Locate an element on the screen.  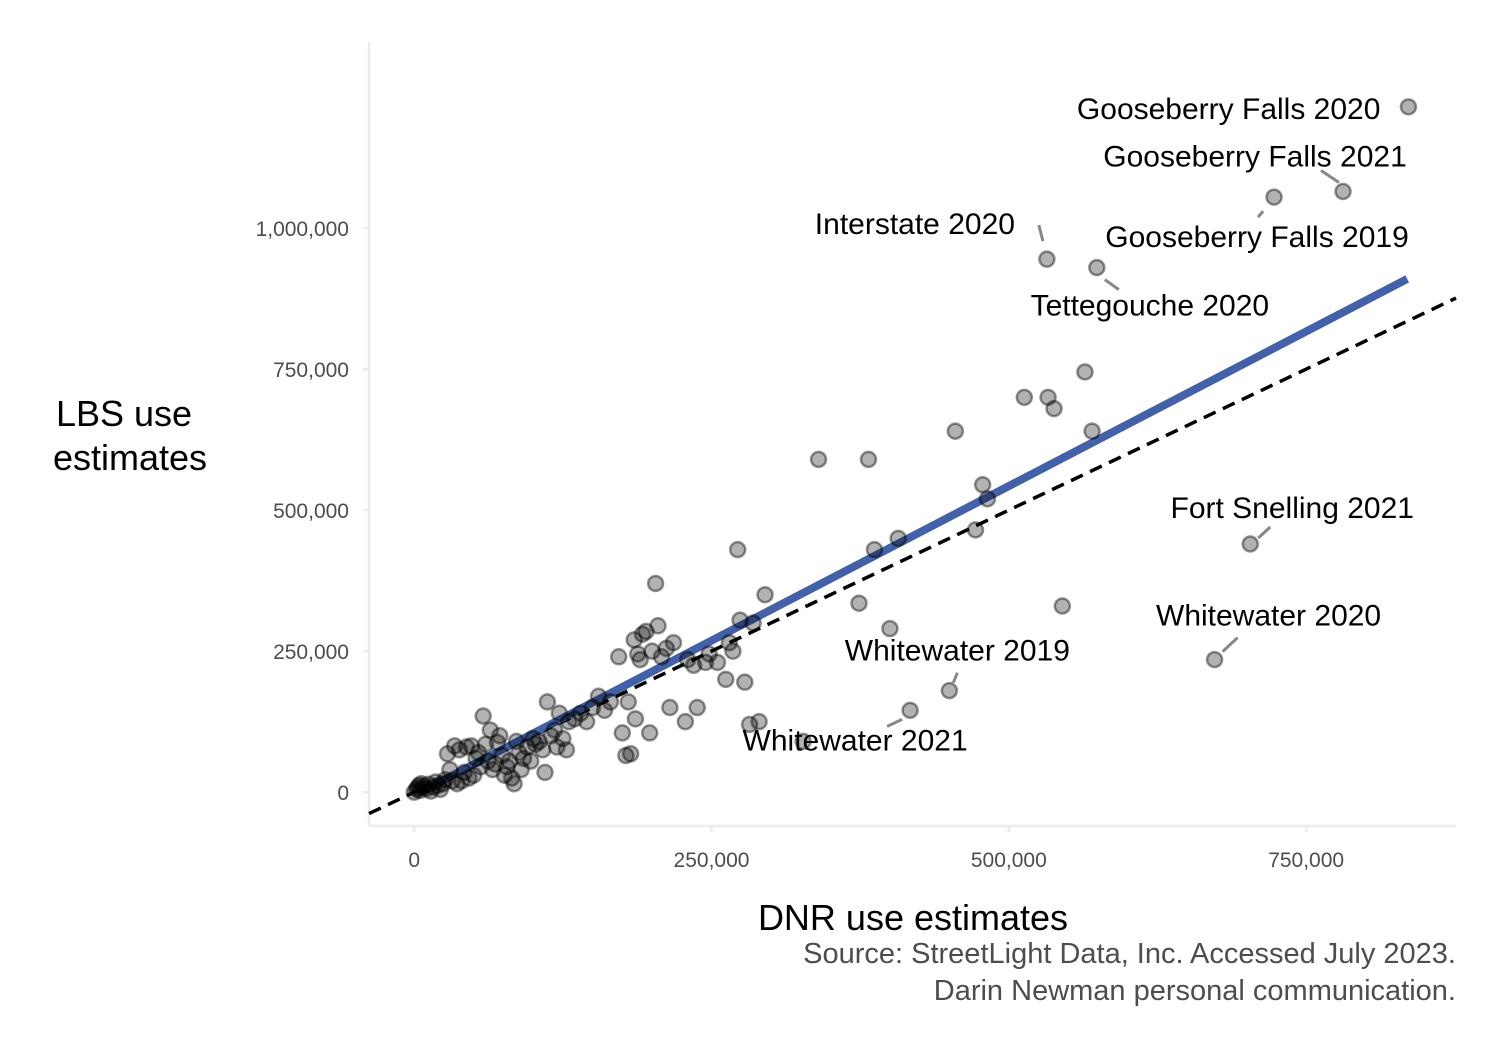
point-label: Gooseberry Falls 2021 is located at coordinates (1255, 156).